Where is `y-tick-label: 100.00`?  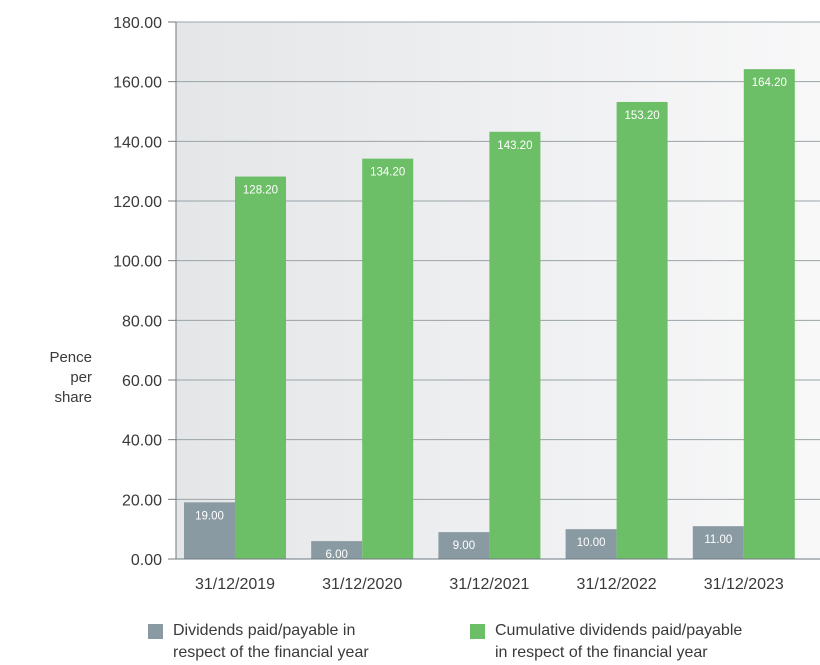
y-tick-label: 100.00 is located at coordinates (137, 262).